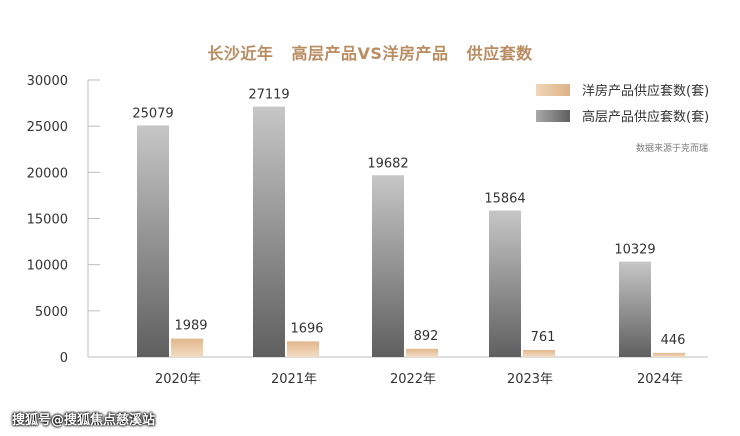  Describe the element at coordinates (413, 379) in the screenshot. I see `x-tick-label: 2022年` at that location.